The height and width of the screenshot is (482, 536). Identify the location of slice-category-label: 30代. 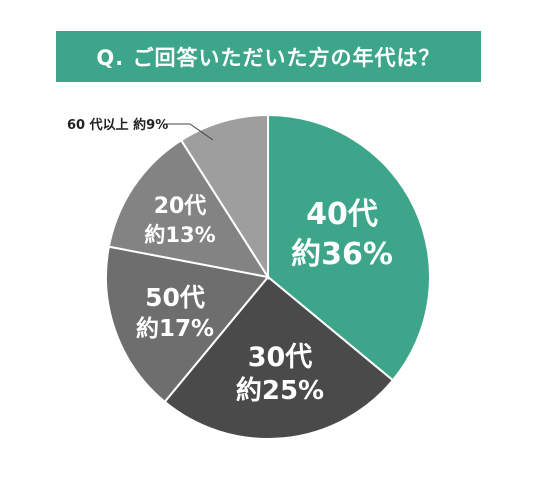
(280, 357).